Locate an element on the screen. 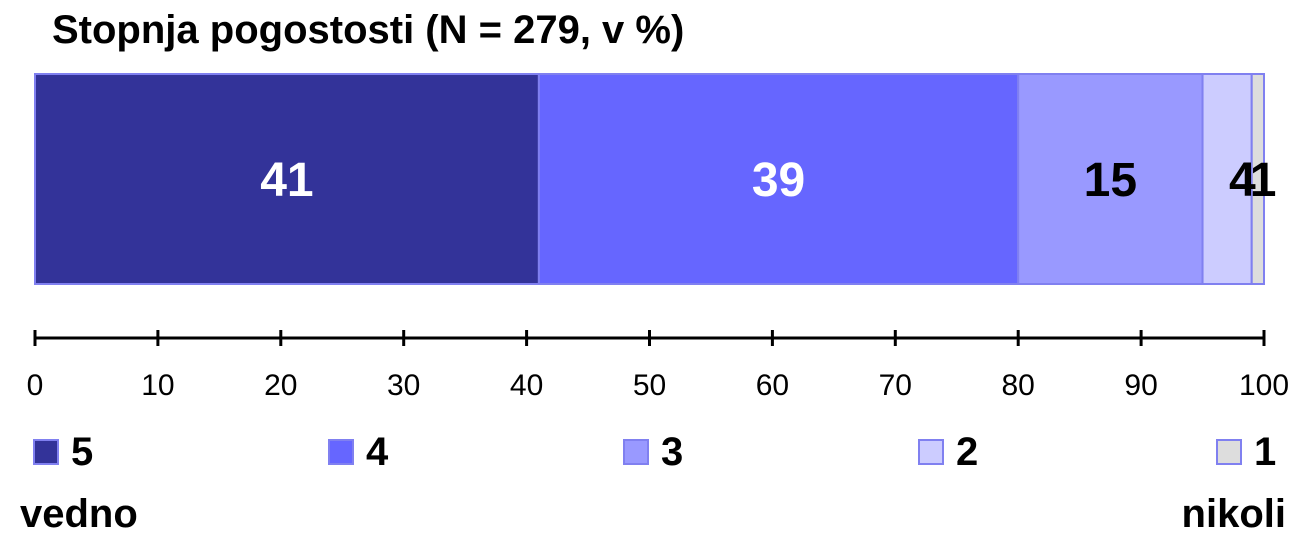  legend-item-3: 3 is located at coordinates (653, 451).